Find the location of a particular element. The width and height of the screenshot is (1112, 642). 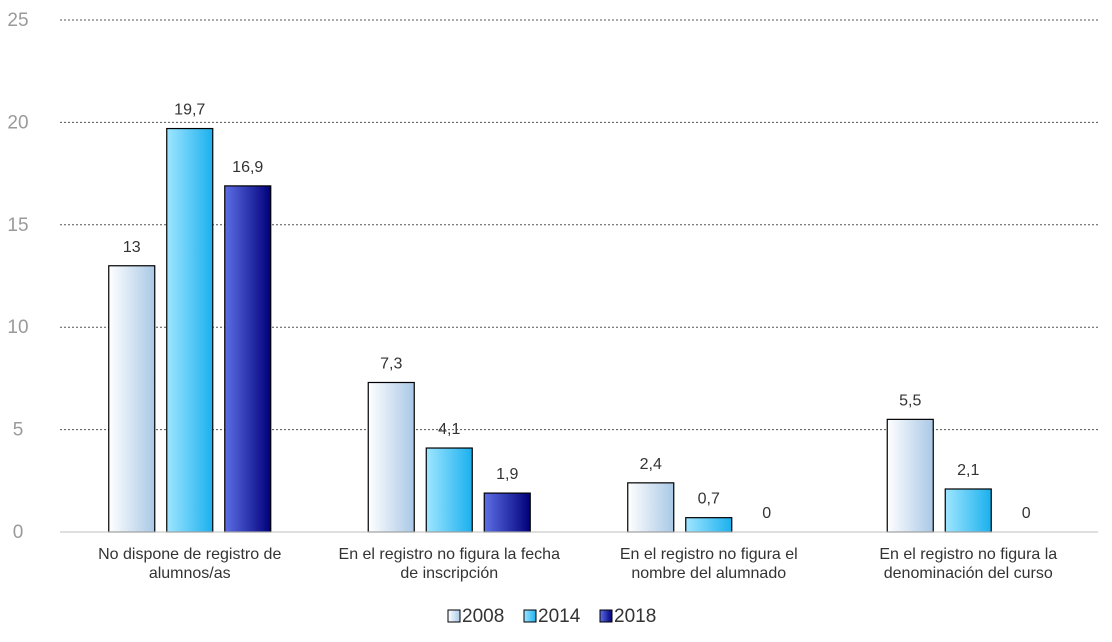

data-label: 2,1 is located at coordinates (968, 470).